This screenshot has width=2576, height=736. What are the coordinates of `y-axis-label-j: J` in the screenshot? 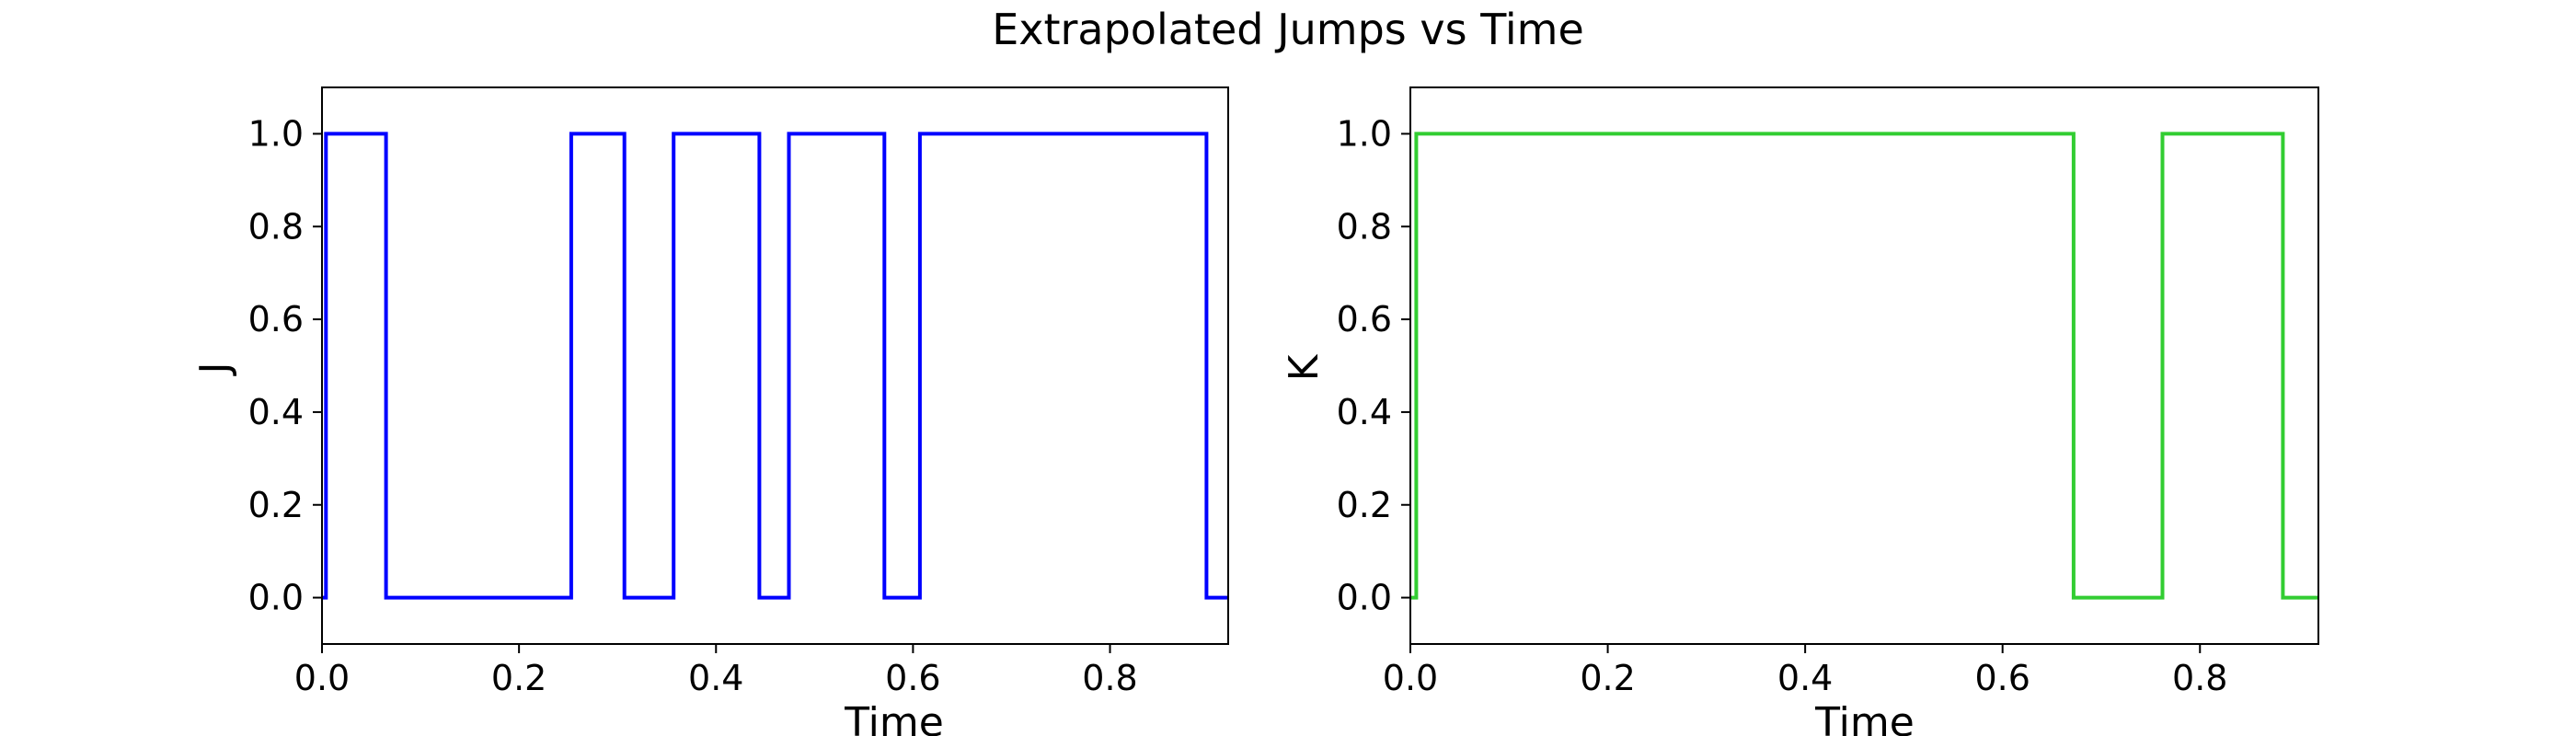 It's located at (214, 369).